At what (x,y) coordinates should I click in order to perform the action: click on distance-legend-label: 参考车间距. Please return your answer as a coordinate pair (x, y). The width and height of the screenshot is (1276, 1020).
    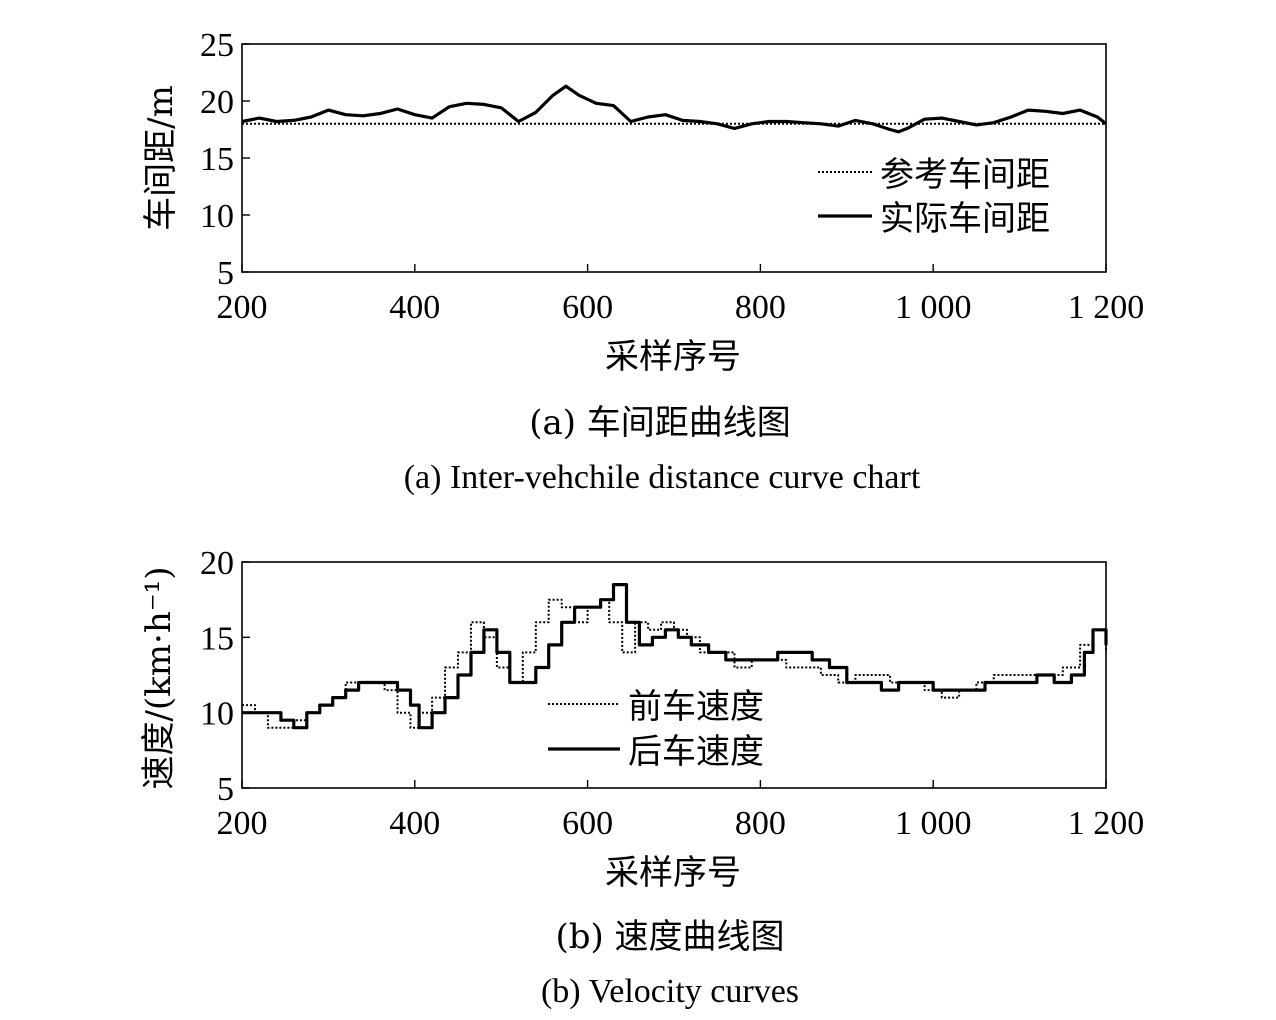
    Looking at the image, I should click on (965, 175).